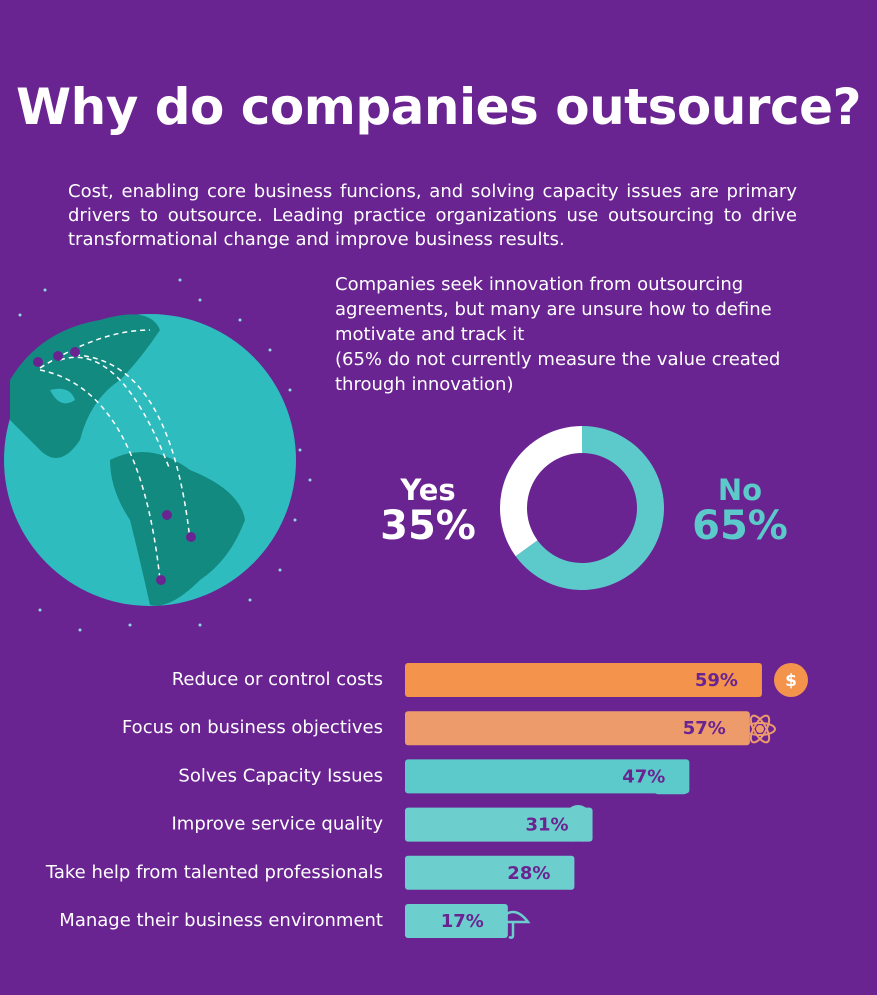 The width and height of the screenshot is (877, 995). I want to click on bar-value-label: 17%, so click(462, 921).